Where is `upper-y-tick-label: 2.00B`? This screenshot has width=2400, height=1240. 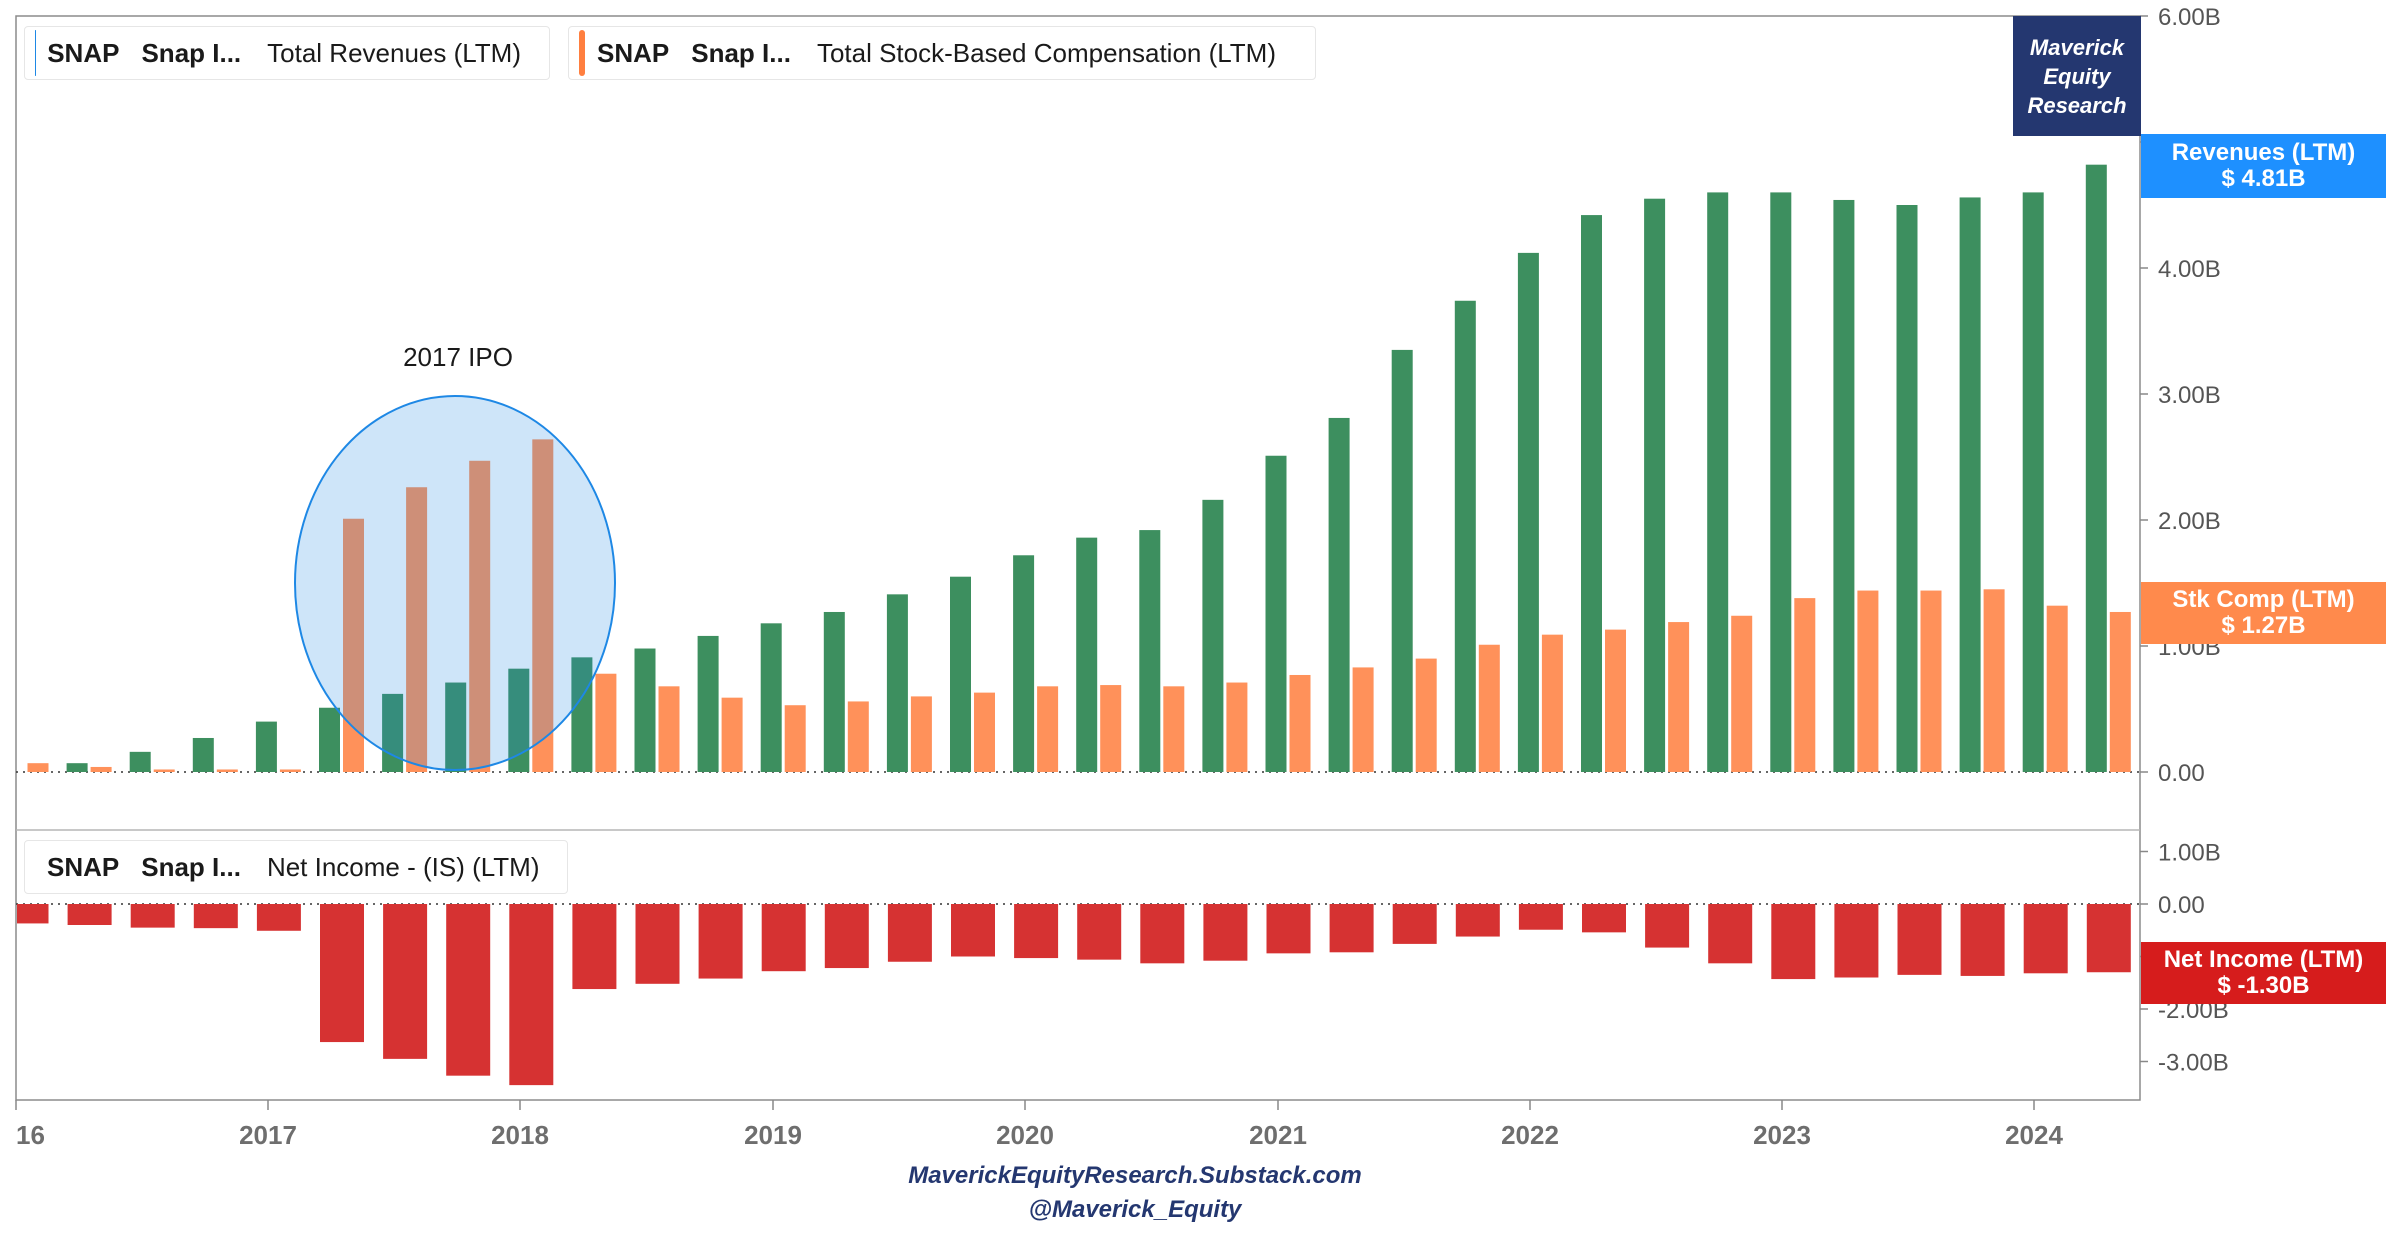
upper-y-tick-label: 2.00B is located at coordinates (2189, 521).